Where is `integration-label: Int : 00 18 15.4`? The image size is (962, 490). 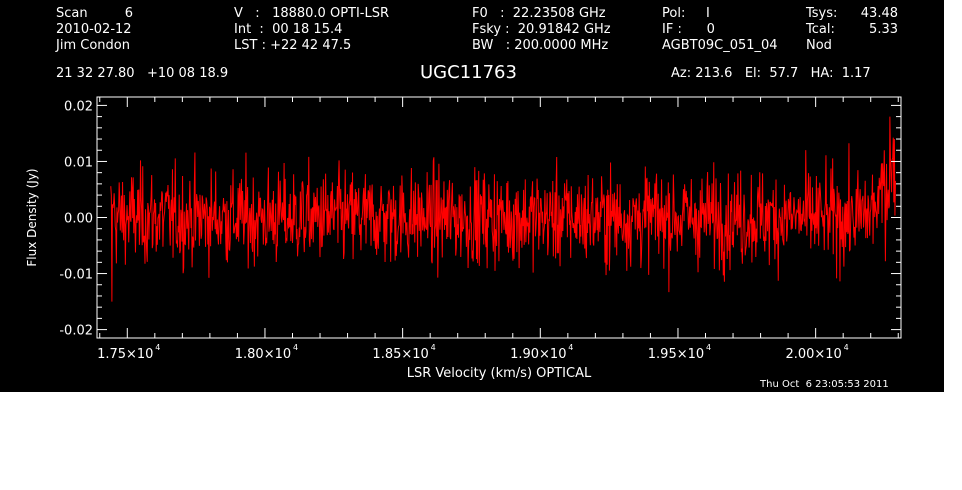
integration-label: Int : 00 18 15.4 is located at coordinates (288, 29).